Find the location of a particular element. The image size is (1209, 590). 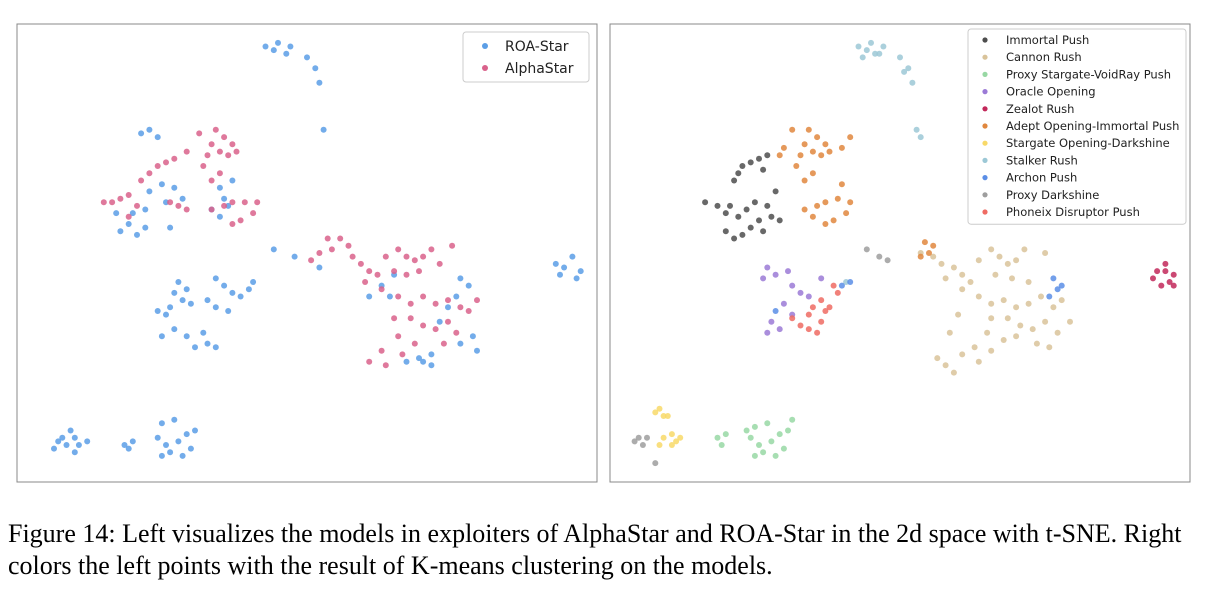

legend-label: Proxy Darkshine is located at coordinates (1052, 195).